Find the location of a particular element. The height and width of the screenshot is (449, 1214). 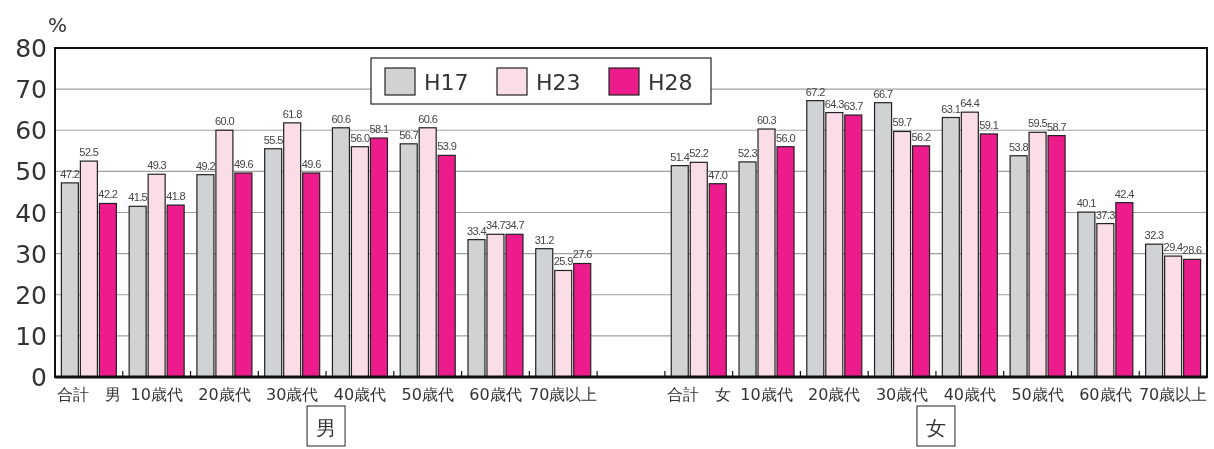

data-label: 32.3 is located at coordinates (1154, 235).